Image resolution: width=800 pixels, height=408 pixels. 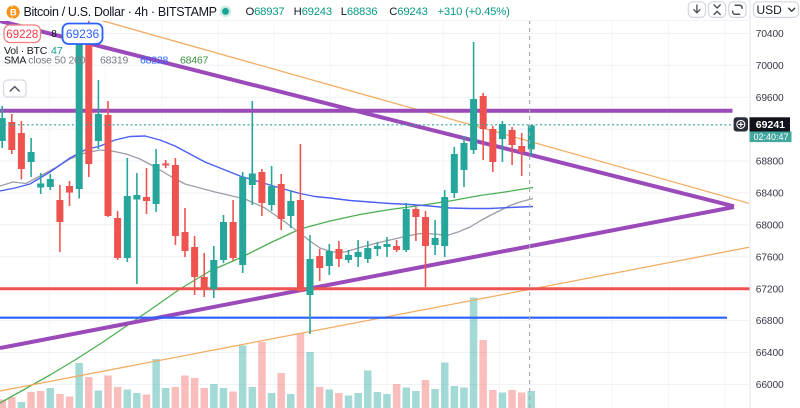 What do you see at coordinates (114, 60) in the screenshot?
I see `svg-text: 68319` at bounding box center [114, 60].